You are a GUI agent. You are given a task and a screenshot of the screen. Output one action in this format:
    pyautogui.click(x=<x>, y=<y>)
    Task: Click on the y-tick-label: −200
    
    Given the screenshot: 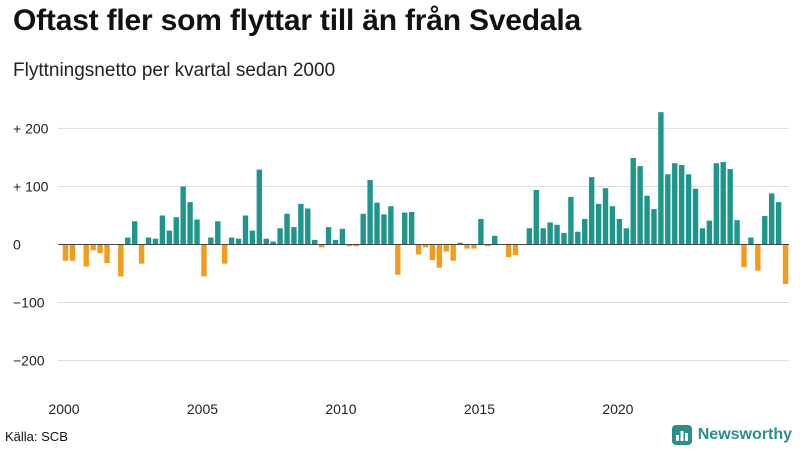 What is the action you would take?
    pyautogui.click(x=29, y=361)
    